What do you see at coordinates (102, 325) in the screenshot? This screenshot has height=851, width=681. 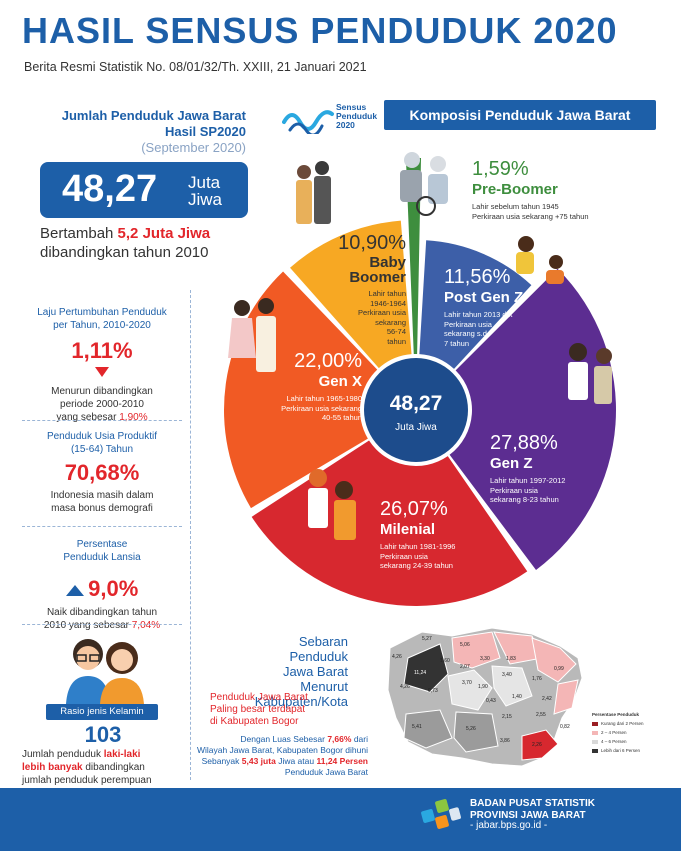 I see `growth-rate-label2: per Tahun, 2010-2020` at bounding box center [102, 325].